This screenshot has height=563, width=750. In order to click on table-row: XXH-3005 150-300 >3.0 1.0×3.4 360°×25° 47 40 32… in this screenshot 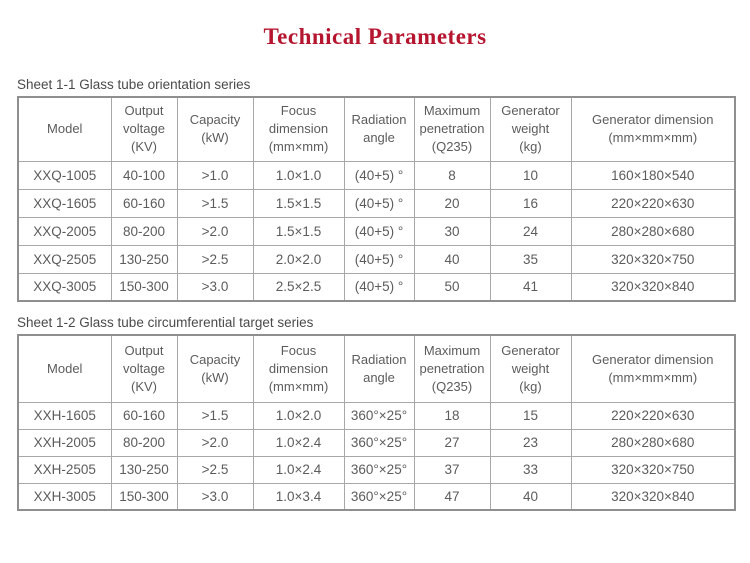, I will do `click(376, 496)`.